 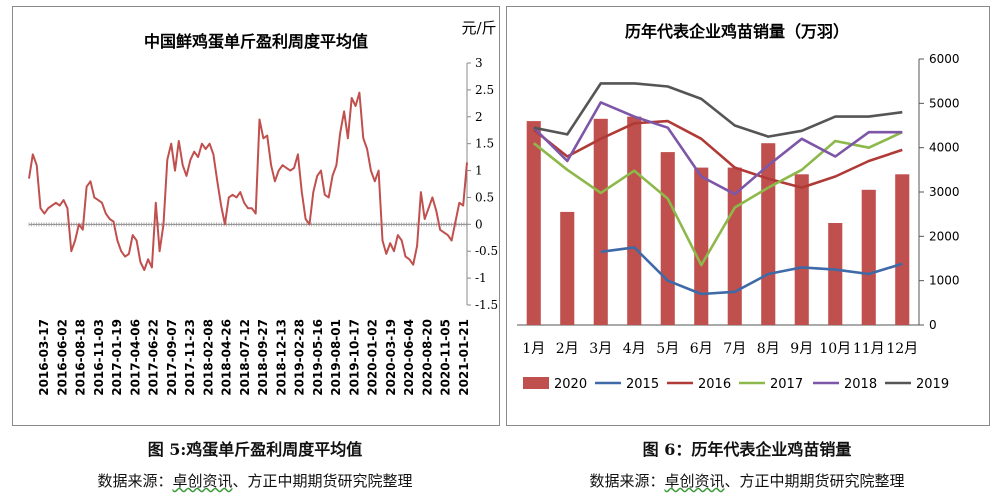 What do you see at coordinates (281, 357) in the screenshot?
I see `x-tick-label: 2018-12-13` at bounding box center [281, 357].